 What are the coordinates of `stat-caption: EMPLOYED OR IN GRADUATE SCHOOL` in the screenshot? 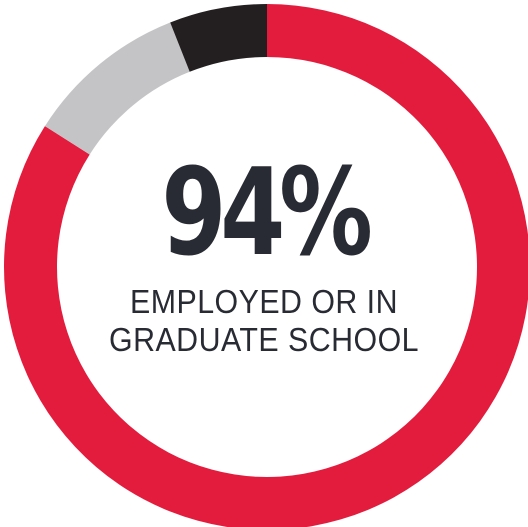 It's located at (264, 321).